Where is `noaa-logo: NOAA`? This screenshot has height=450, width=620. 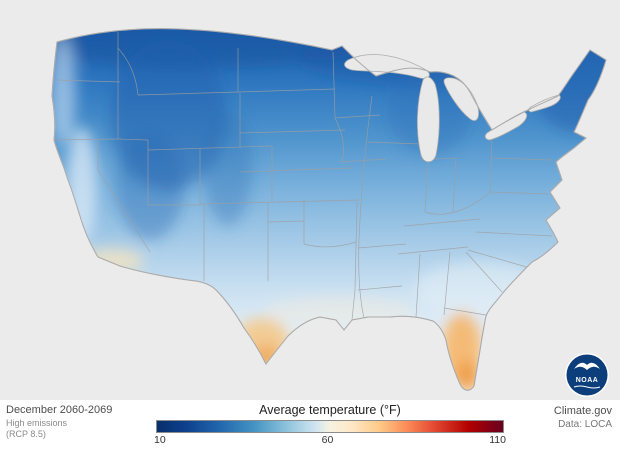
noaa-logo: NOAA is located at coordinates (587, 375).